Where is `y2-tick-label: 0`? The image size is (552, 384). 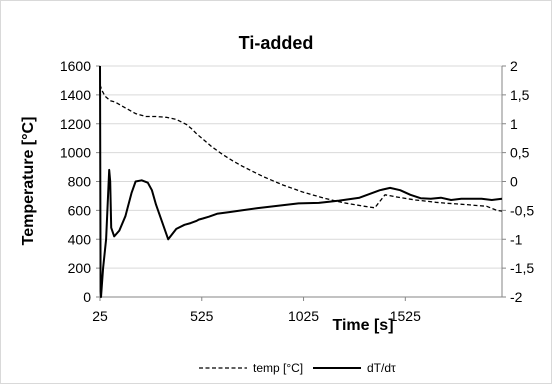
y2-tick-label: 0 is located at coordinates (514, 182).